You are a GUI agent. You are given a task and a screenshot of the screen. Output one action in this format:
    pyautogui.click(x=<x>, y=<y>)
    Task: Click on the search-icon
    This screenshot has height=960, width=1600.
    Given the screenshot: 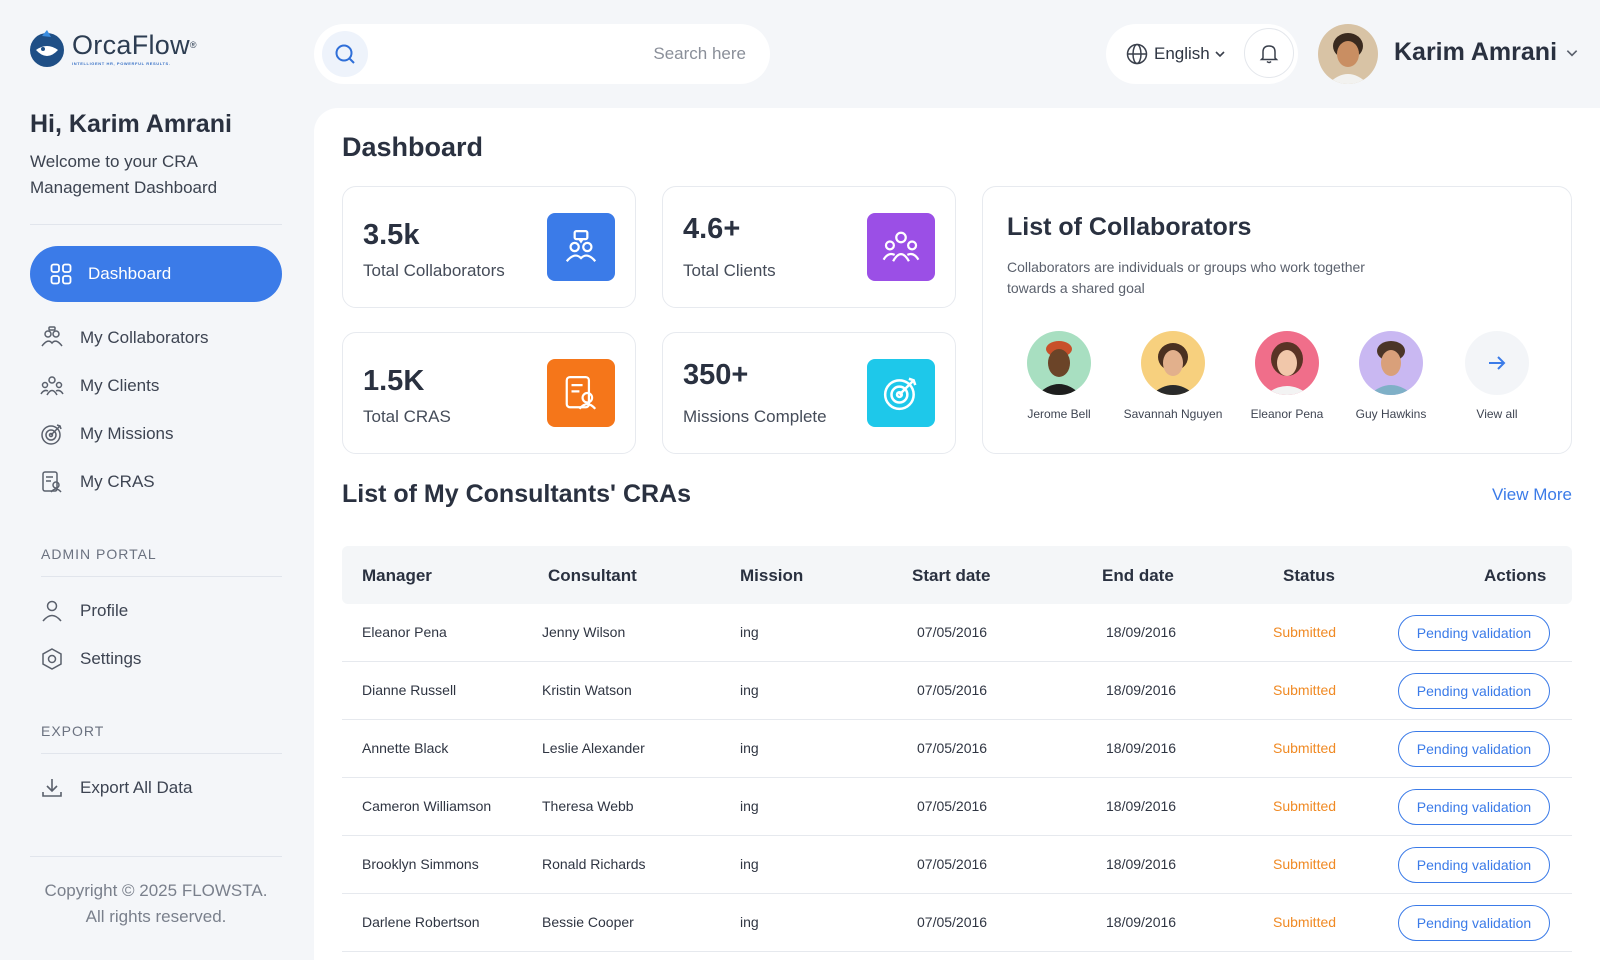 What is the action you would take?
    pyautogui.click(x=345, y=54)
    